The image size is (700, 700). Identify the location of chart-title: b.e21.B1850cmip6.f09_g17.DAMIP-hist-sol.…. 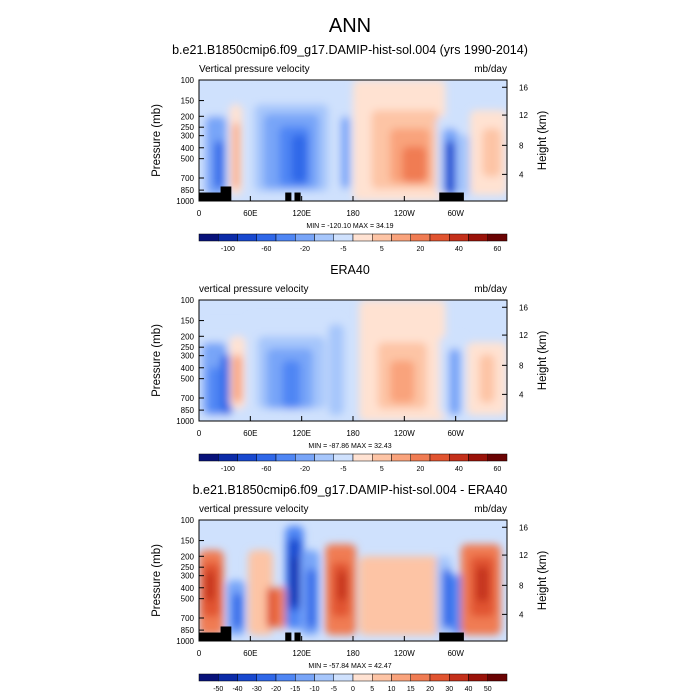
(350, 490).